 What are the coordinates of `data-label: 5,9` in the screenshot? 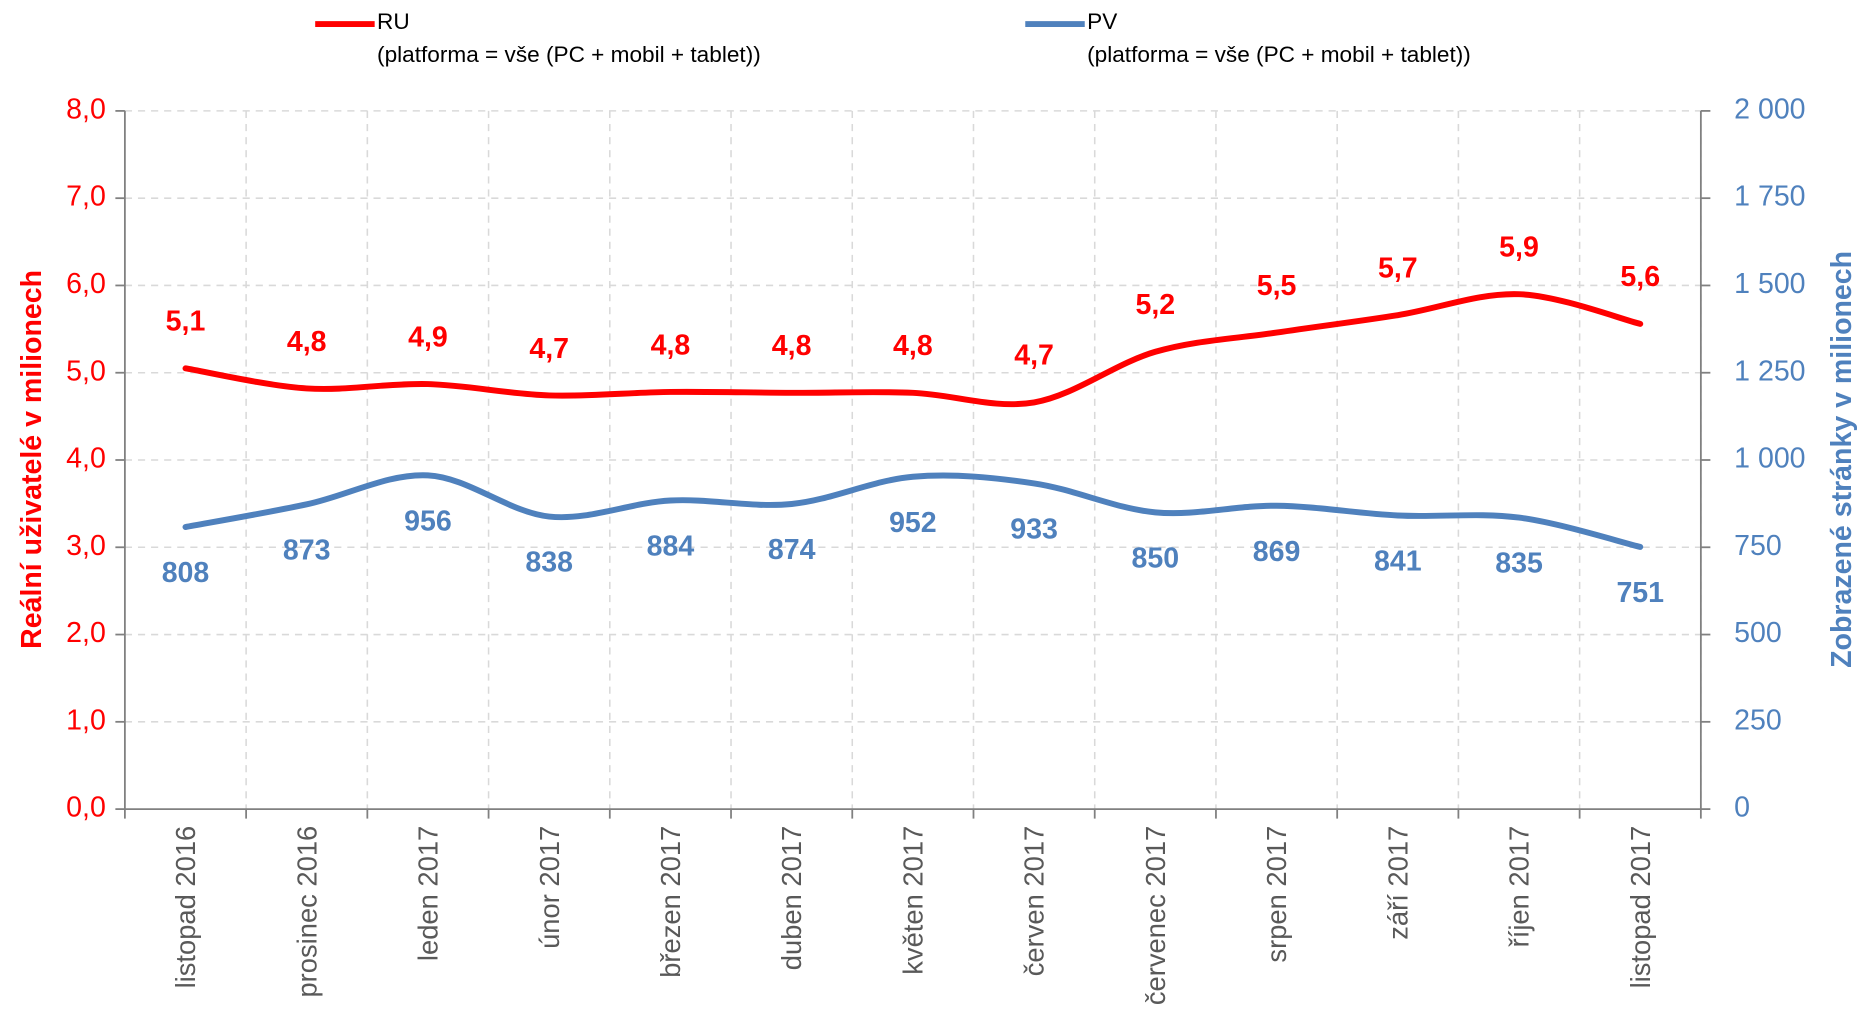 It's located at (1519, 248).